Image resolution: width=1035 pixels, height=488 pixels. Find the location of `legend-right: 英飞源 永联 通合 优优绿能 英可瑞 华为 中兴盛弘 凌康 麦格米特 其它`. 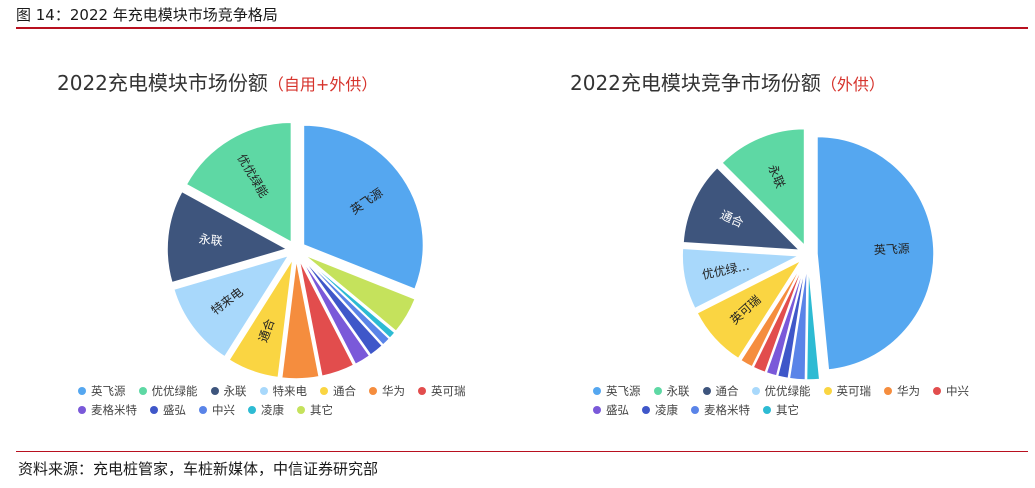

legend-right: 英飞源 永联 通合 优优绿能 英可瑞 华为 中兴盛弘 凌康 麦格米特 其它 is located at coordinates (811, 400).